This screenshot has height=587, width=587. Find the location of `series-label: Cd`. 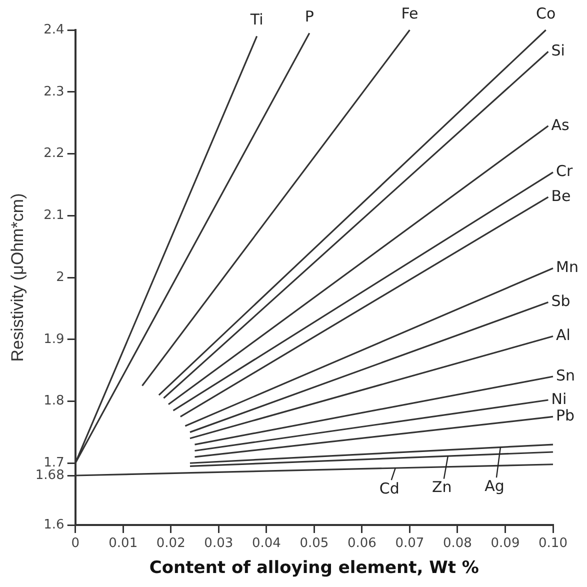

series-label: Cd is located at coordinates (389, 488).